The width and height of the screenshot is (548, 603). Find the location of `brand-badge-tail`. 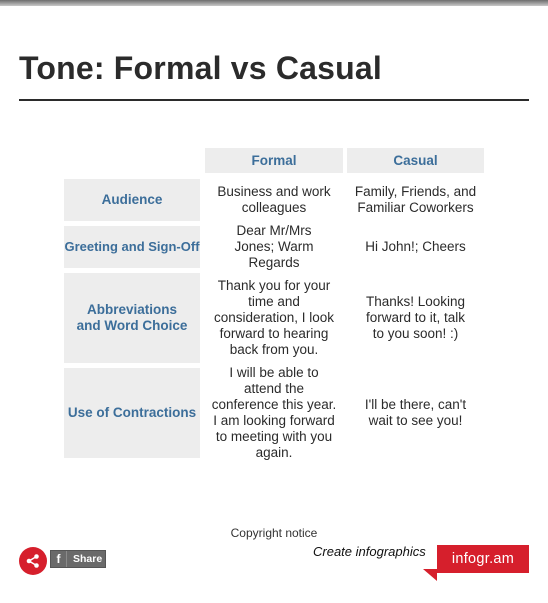

brand-badge-tail is located at coordinates (430, 575).